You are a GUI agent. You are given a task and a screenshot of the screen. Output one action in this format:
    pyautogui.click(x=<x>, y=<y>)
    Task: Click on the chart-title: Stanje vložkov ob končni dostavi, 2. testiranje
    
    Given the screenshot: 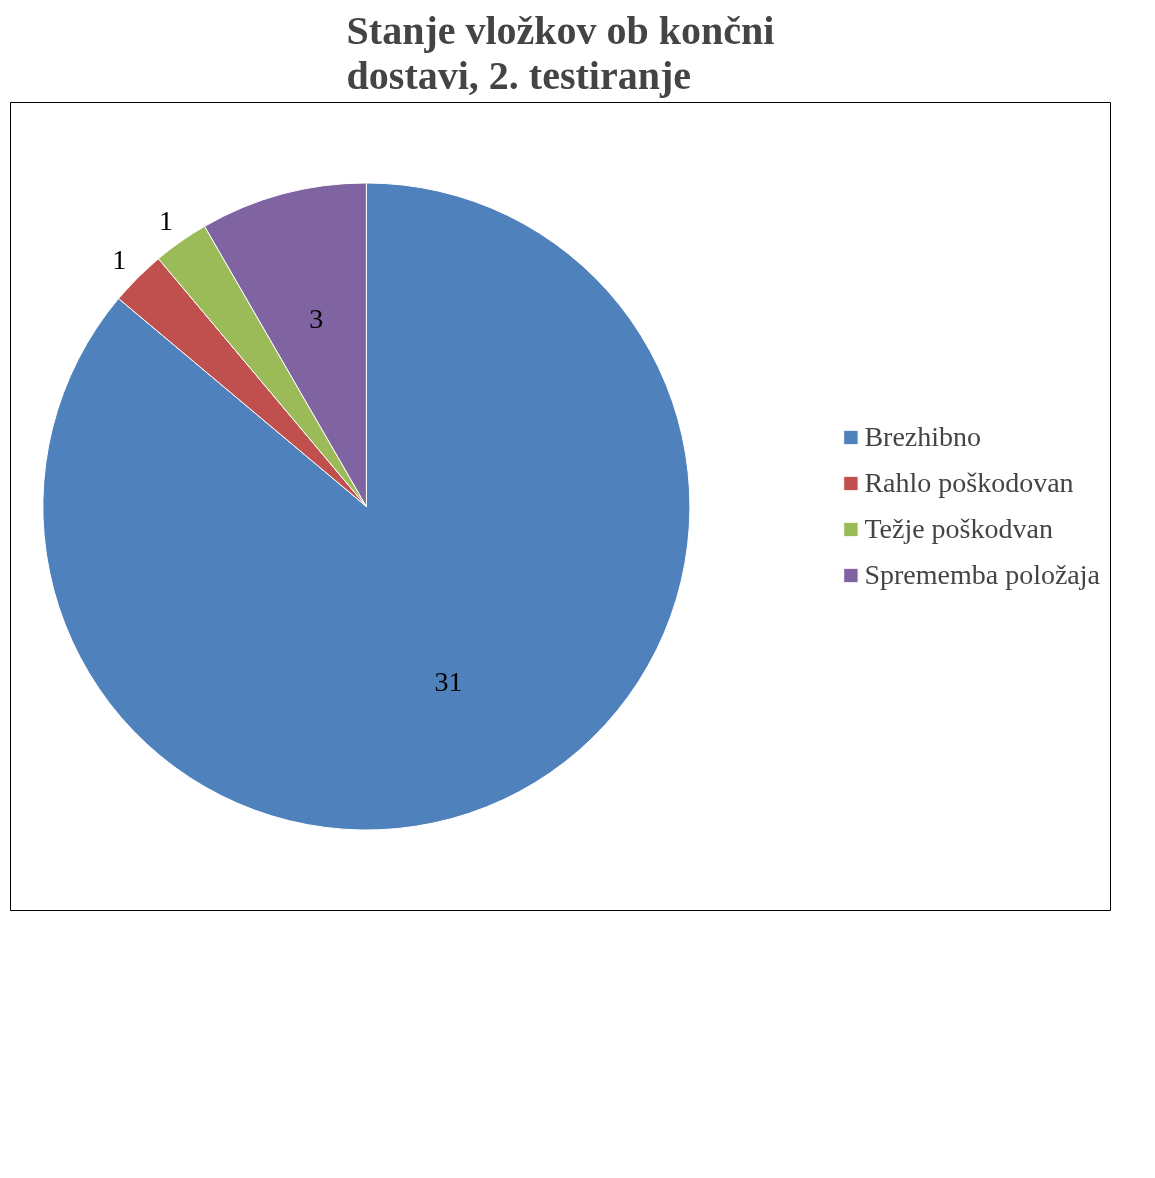 What is the action you would take?
    pyautogui.click(x=560, y=52)
    